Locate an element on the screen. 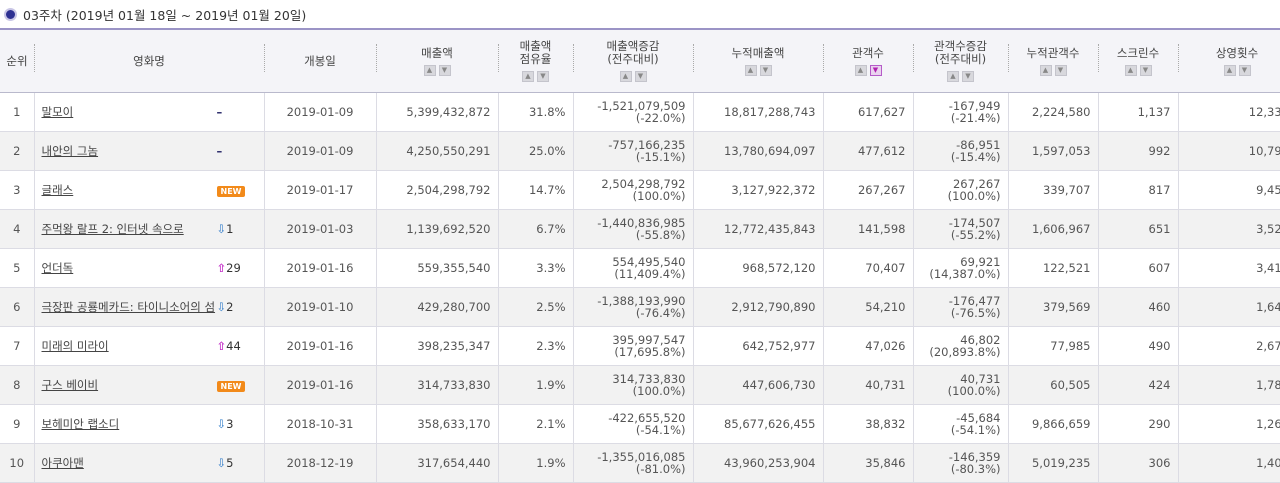  col-sales-change: 매출액증감 (전주대비) ▲ ▼ is located at coordinates (633, 61).